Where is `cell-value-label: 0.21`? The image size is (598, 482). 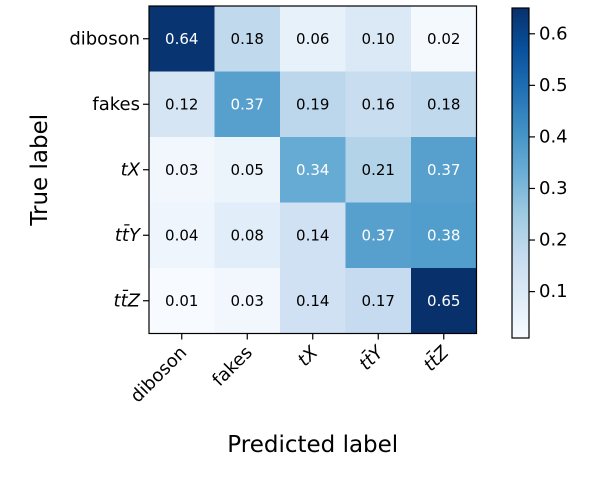
cell-value-label: 0.21 is located at coordinates (378, 170).